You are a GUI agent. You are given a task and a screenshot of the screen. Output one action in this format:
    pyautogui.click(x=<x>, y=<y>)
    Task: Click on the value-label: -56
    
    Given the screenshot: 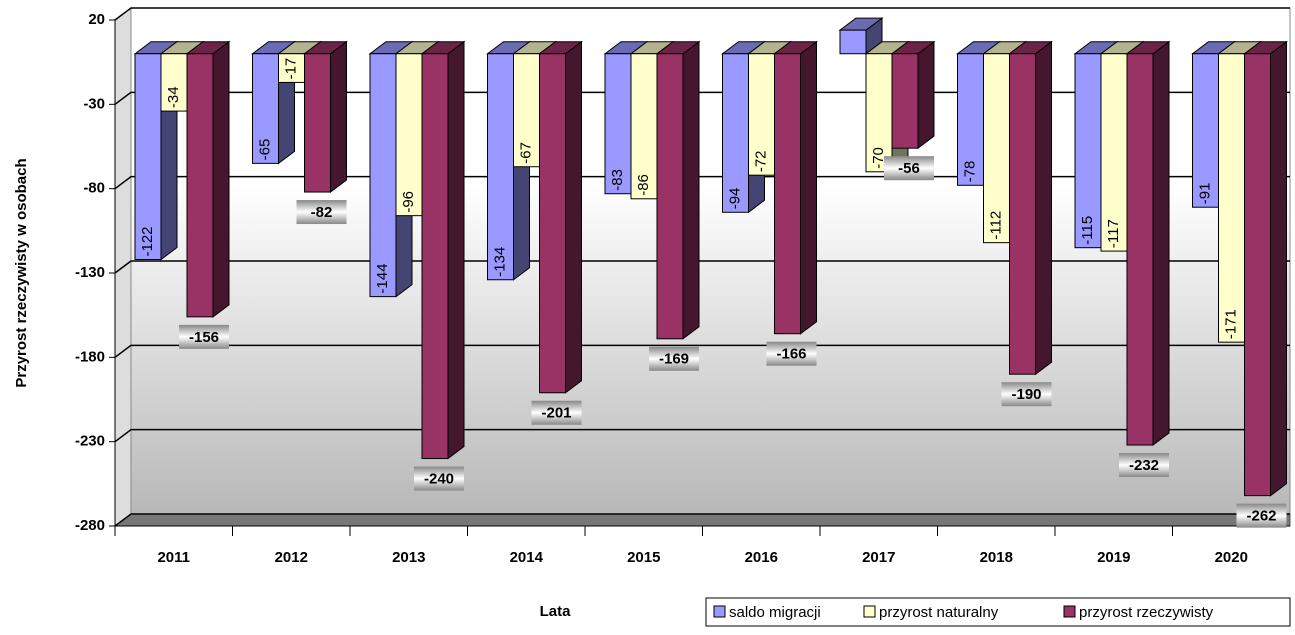 What is the action you would take?
    pyautogui.click(x=909, y=168)
    